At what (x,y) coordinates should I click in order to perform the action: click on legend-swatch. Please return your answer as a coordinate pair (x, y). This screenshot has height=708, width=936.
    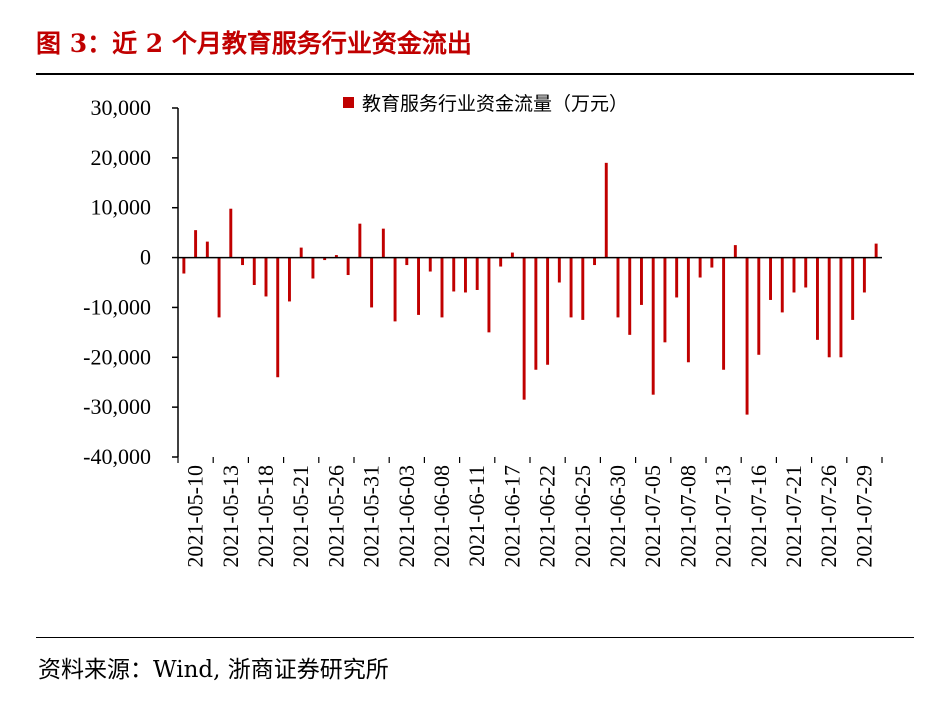
    Looking at the image, I should click on (348, 102).